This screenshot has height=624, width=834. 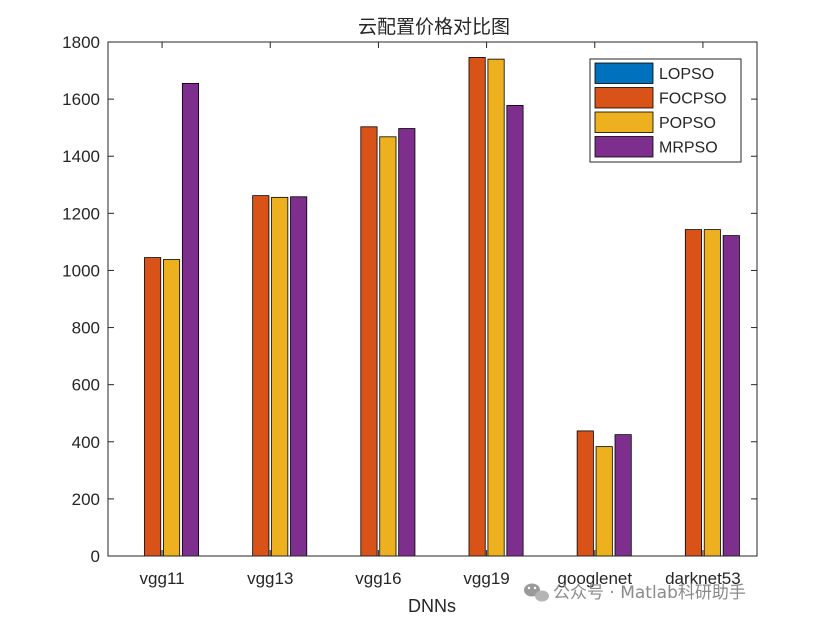 What do you see at coordinates (270, 578) in the screenshot?
I see `x-tick-label: vgg13` at bounding box center [270, 578].